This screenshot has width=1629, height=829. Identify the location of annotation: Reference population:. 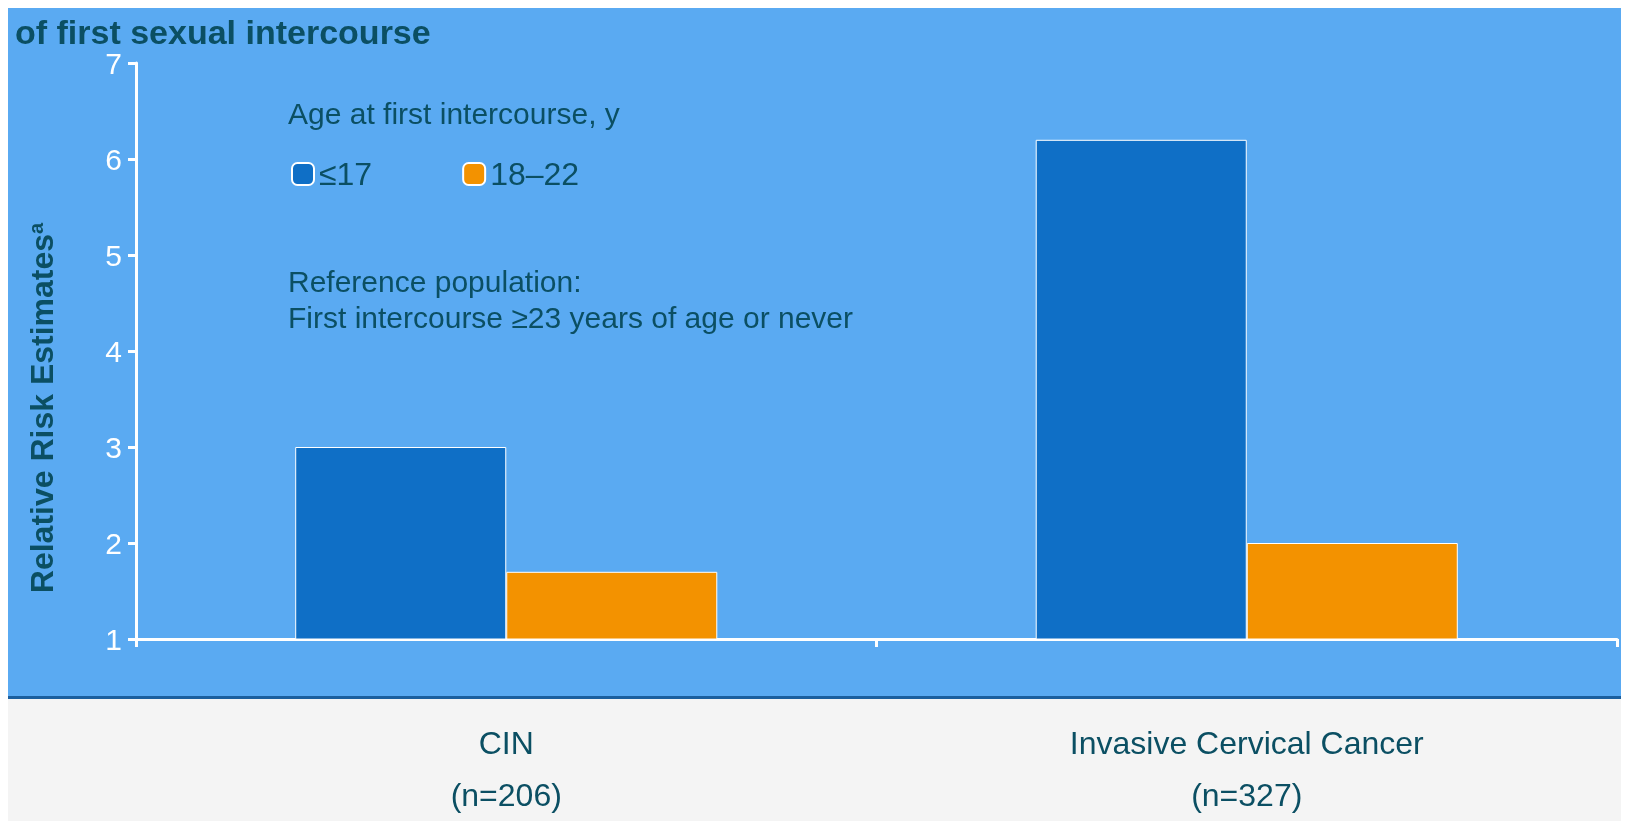
(435, 281).